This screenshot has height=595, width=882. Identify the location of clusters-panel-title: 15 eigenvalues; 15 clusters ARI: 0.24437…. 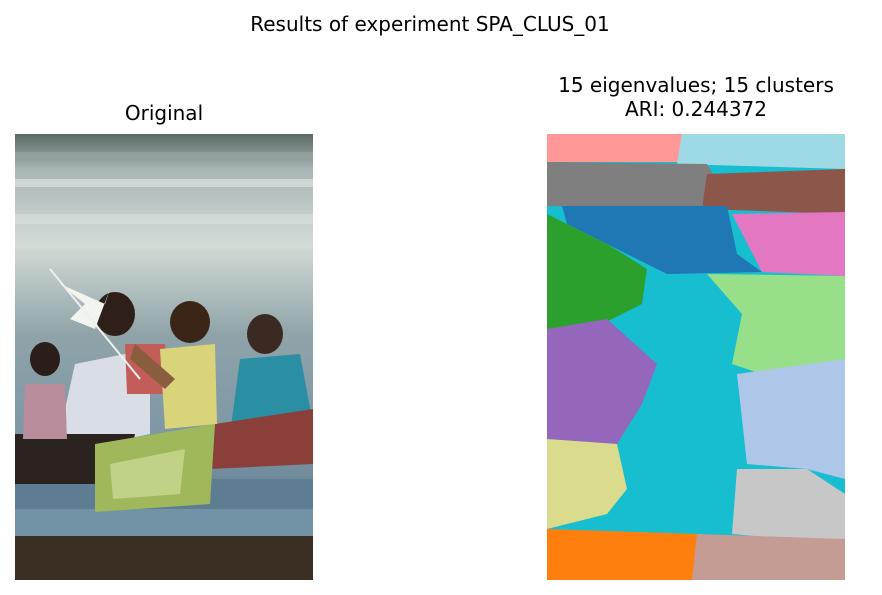
(691, 97).